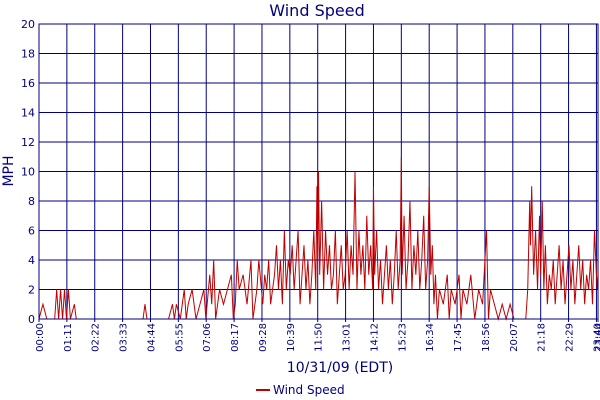 This screenshot has width=600, height=400. Describe the element at coordinates (514, 337) in the screenshot. I see `x-tick-label: 20:07` at that location.